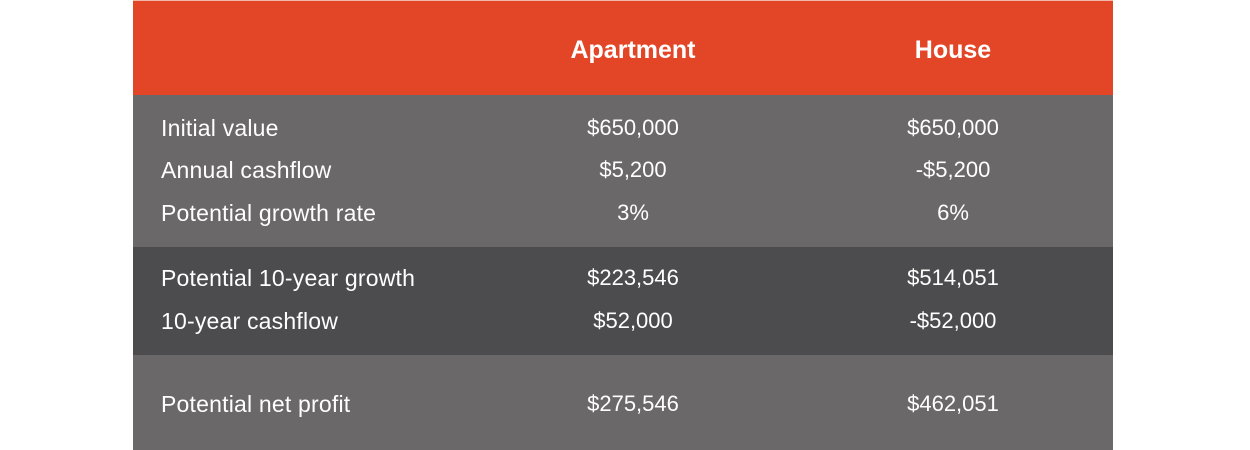 The width and height of the screenshot is (1250, 450). What do you see at coordinates (633, 212) in the screenshot?
I see `apartment-value: 3%` at bounding box center [633, 212].